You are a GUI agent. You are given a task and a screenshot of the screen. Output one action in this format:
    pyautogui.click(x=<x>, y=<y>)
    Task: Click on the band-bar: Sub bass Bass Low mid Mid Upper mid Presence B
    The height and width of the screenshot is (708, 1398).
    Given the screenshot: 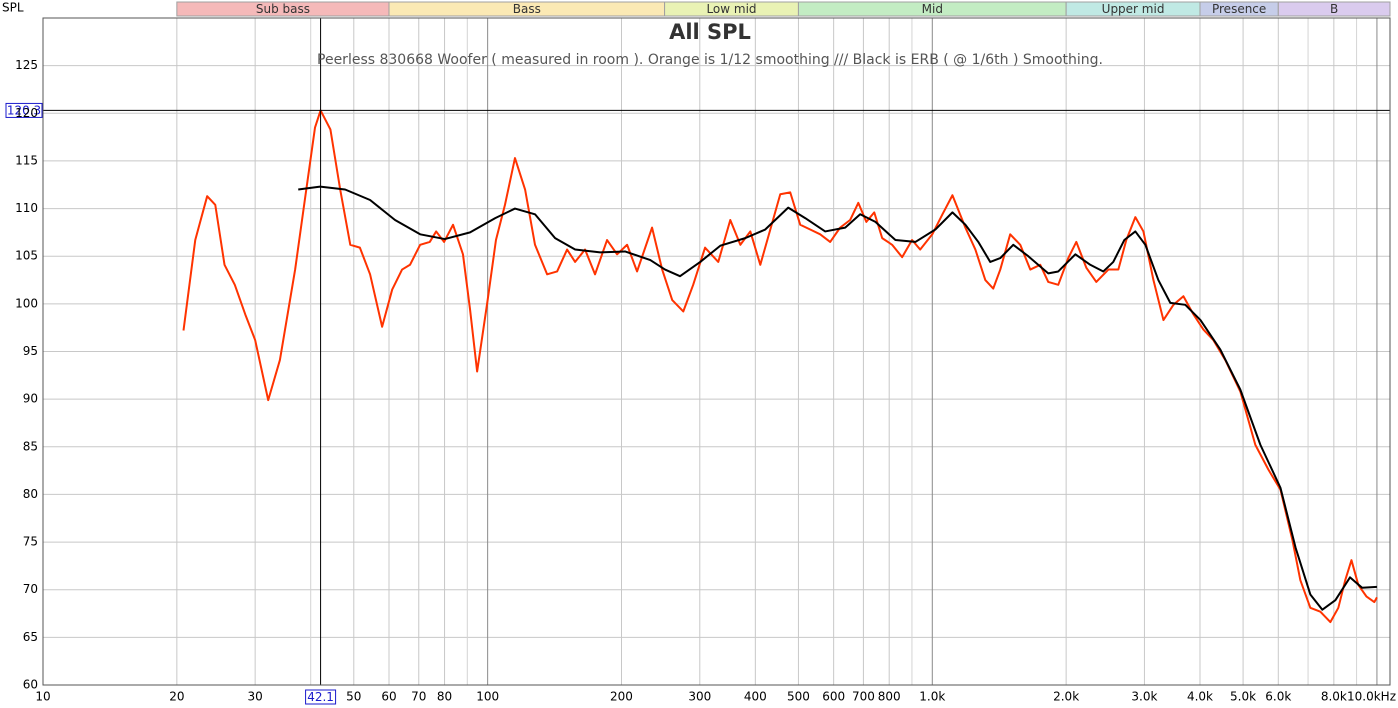 What is the action you would take?
    pyautogui.click(x=783, y=9)
    